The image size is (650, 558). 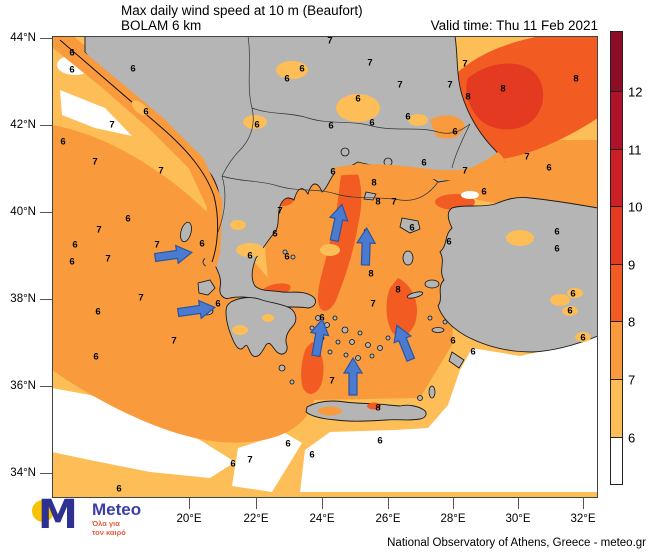 I want to click on aegean-wind-band, so click(x=361, y=279).